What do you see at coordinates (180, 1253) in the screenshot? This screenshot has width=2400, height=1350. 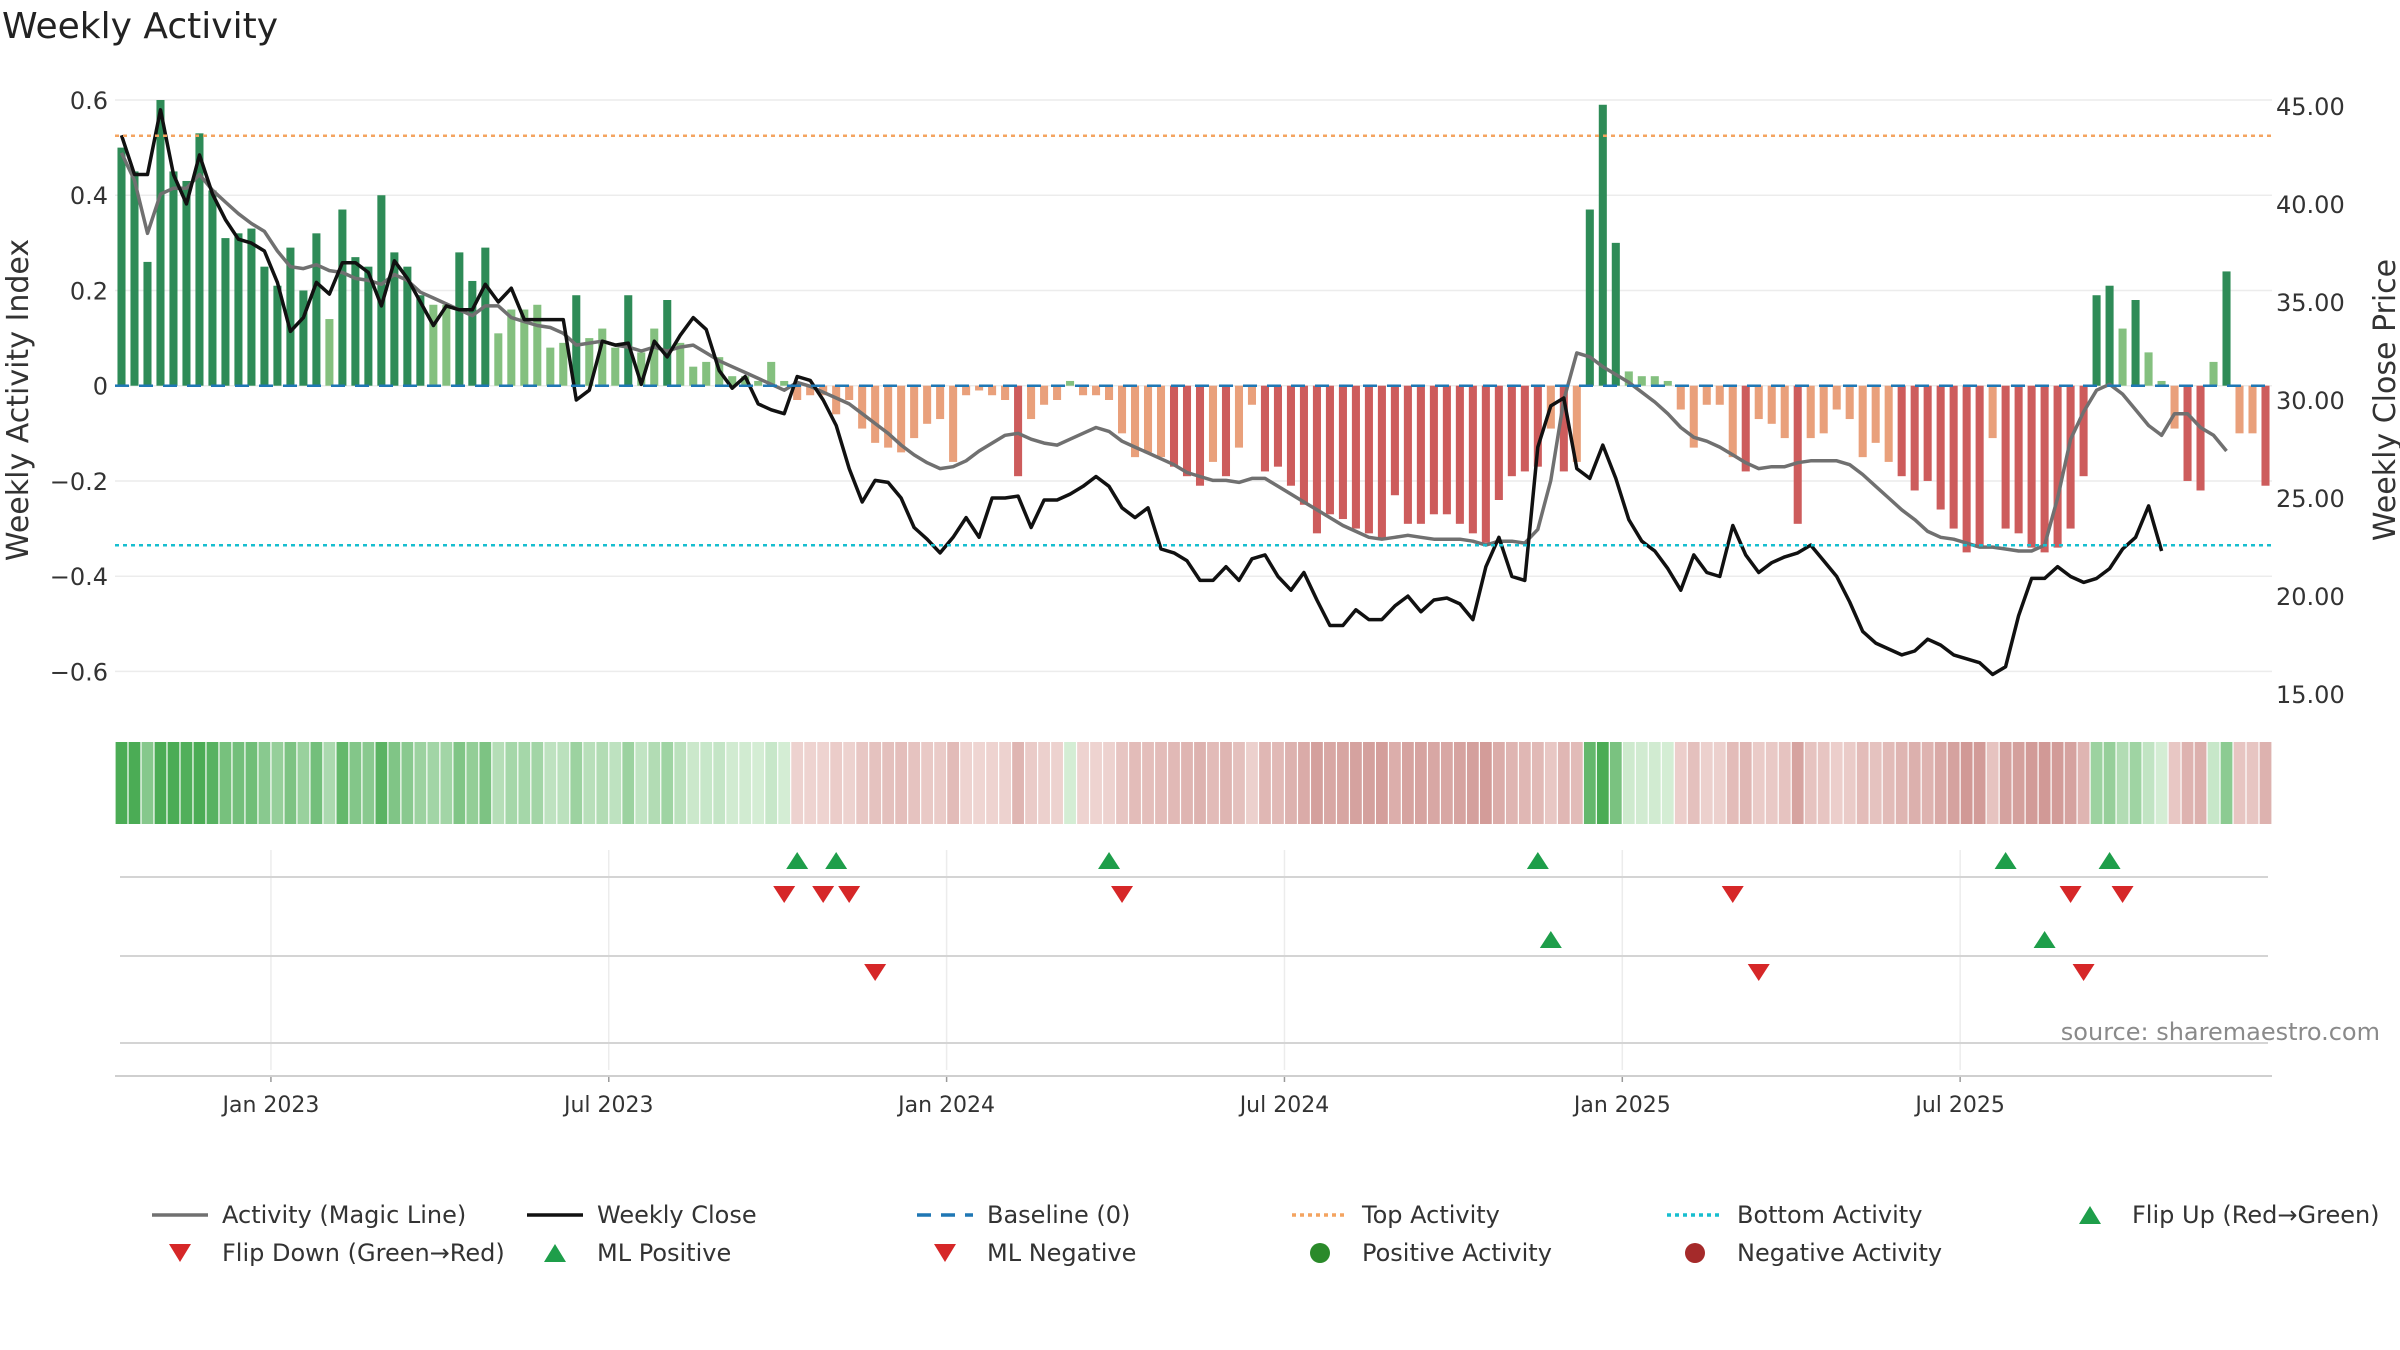 I see `legend-triangle-down-icon` at bounding box center [180, 1253].